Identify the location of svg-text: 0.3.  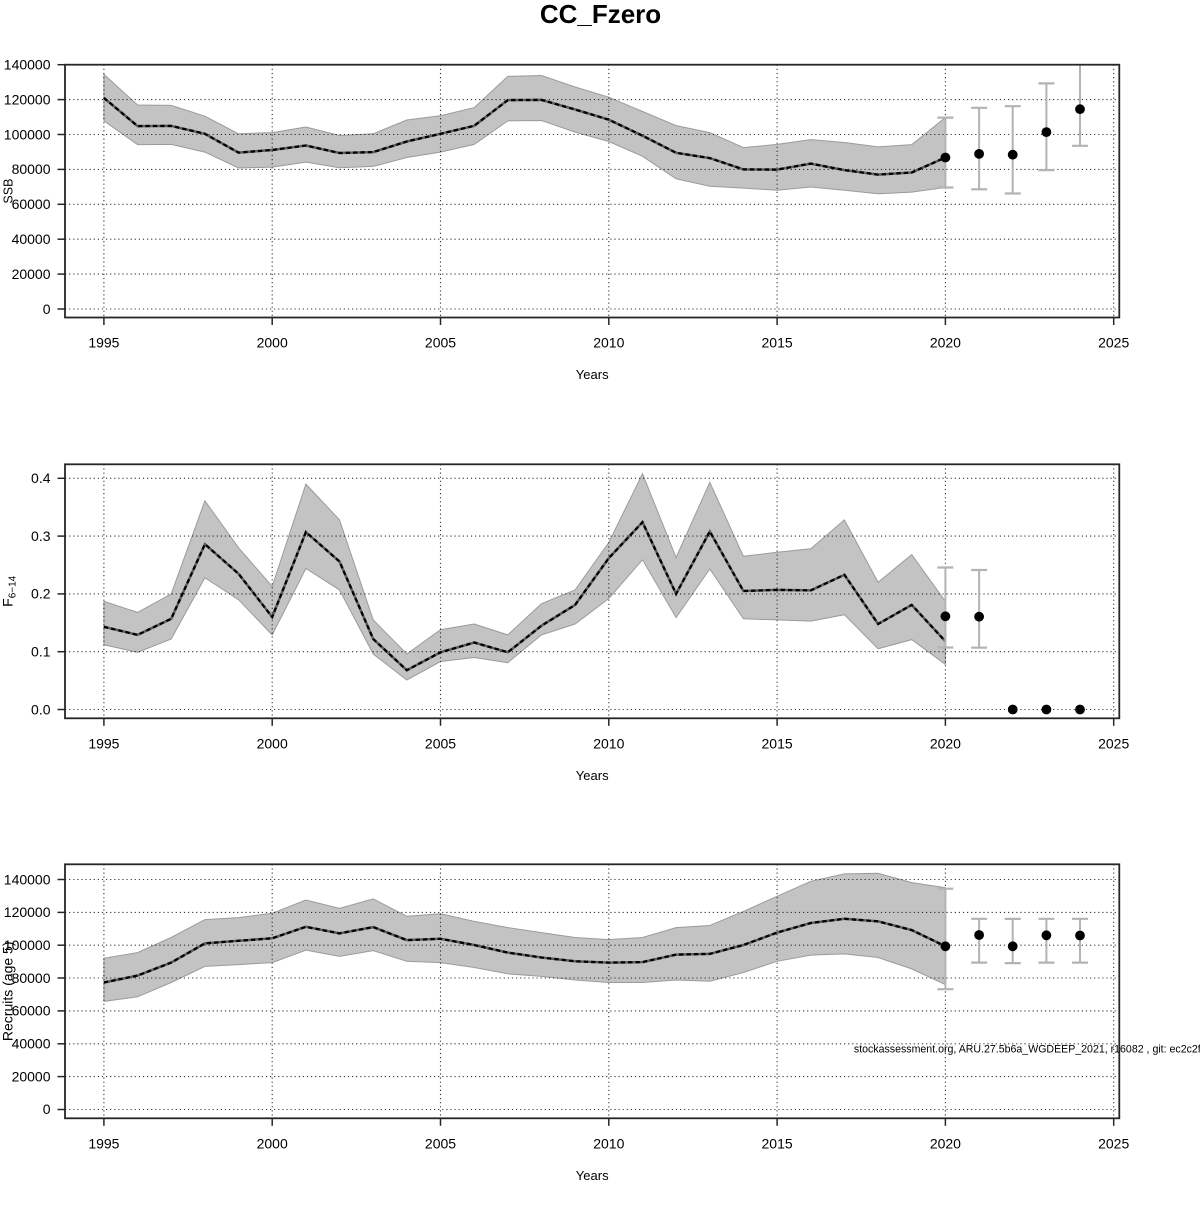
(41, 536).